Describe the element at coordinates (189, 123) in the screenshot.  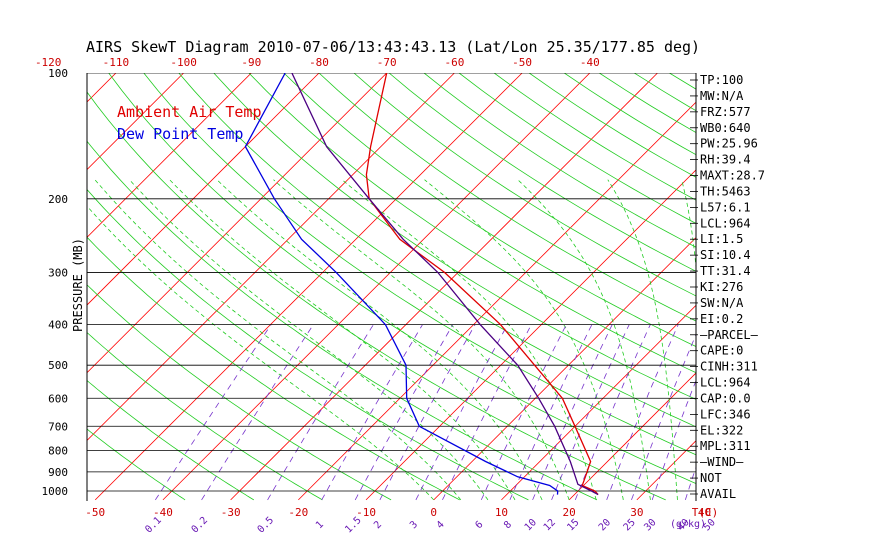
I see `chart-legend: Ambient Air Temp Dew Point Temp` at that location.